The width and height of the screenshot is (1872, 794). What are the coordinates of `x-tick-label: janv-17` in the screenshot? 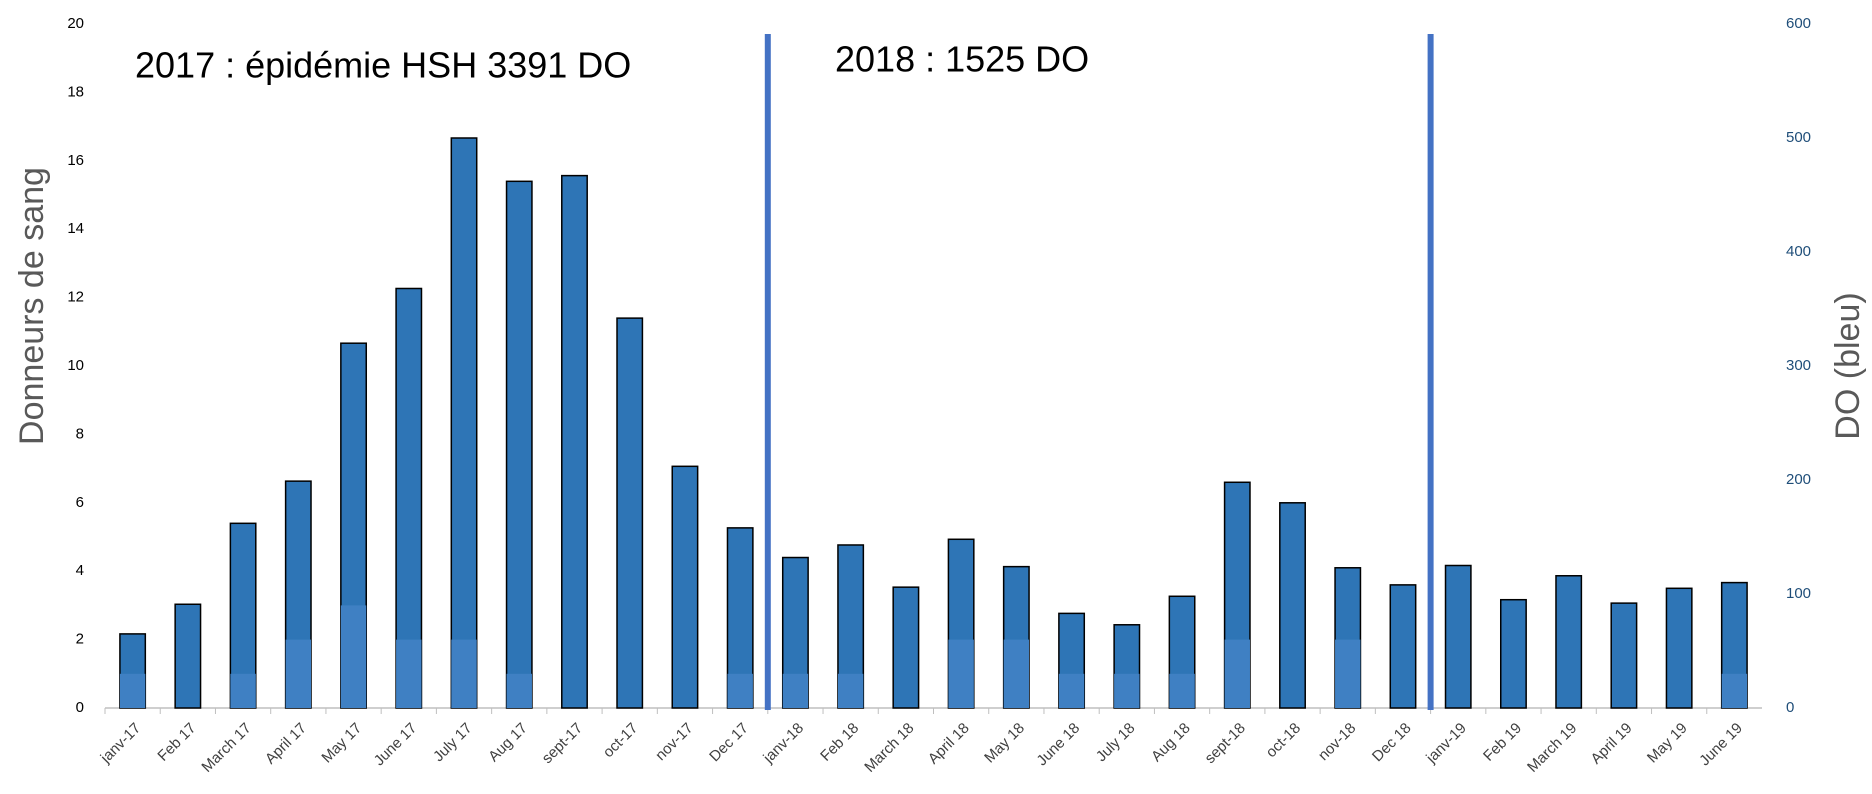 It's located at (121, 744).